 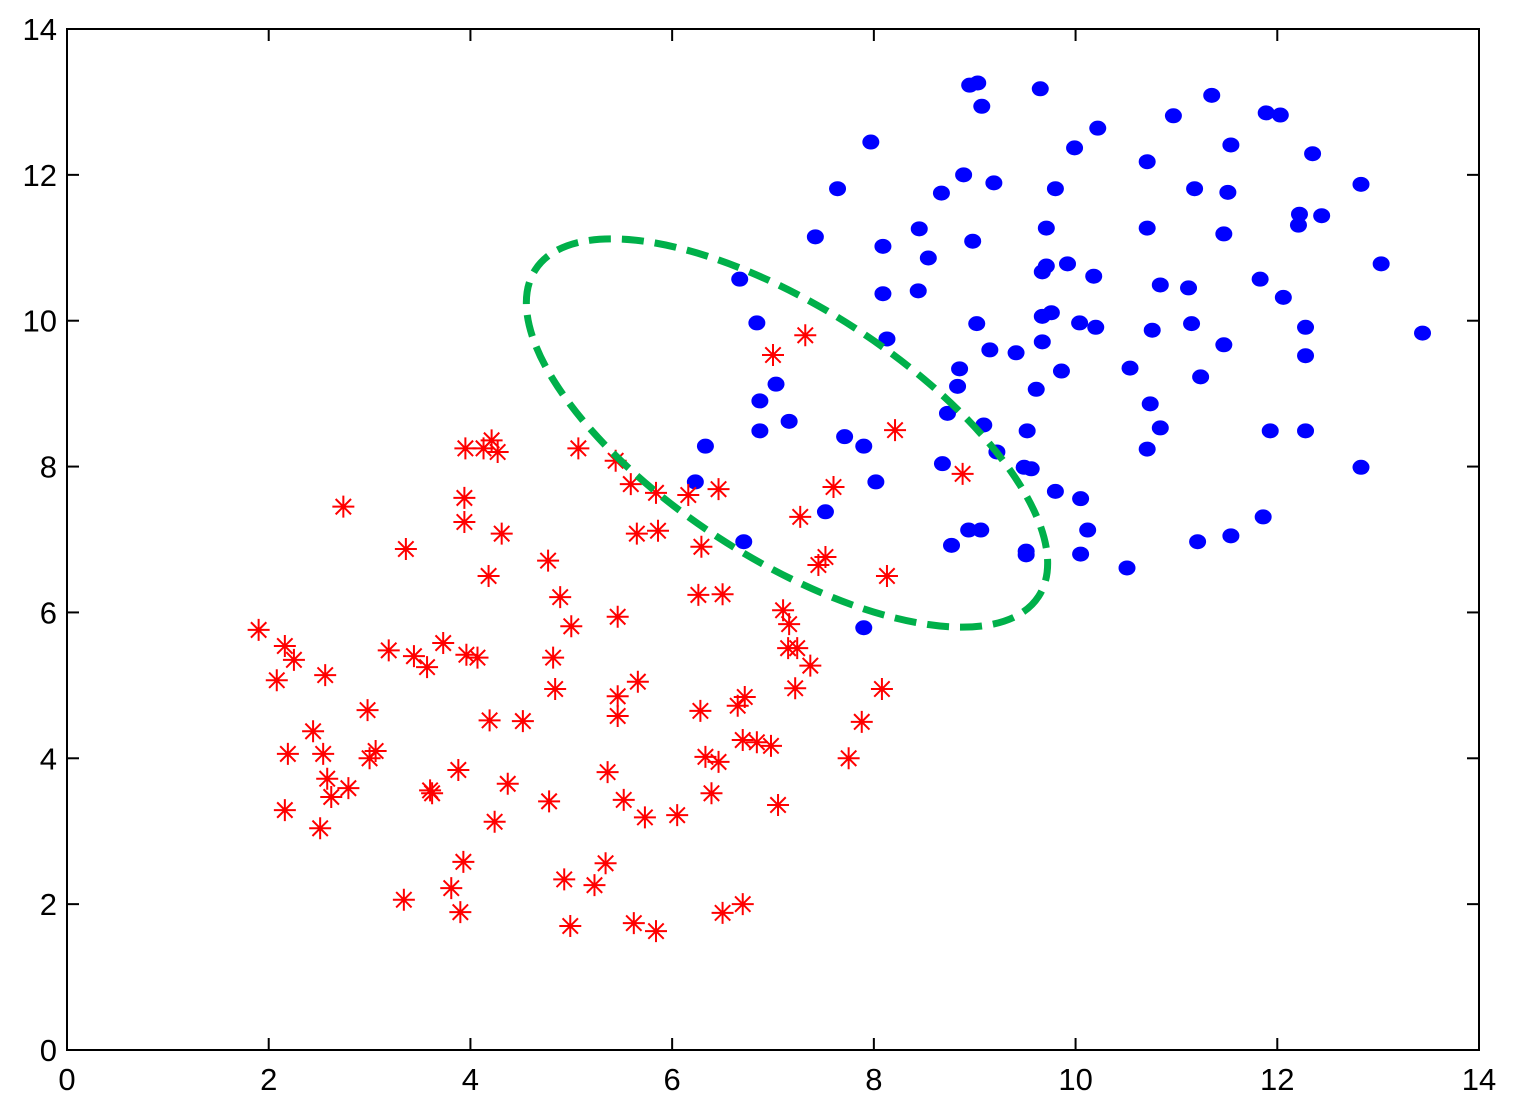 What do you see at coordinates (1075, 1079) in the screenshot?
I see `x-tick-label: 10` at bounding box center [1075, 1079].